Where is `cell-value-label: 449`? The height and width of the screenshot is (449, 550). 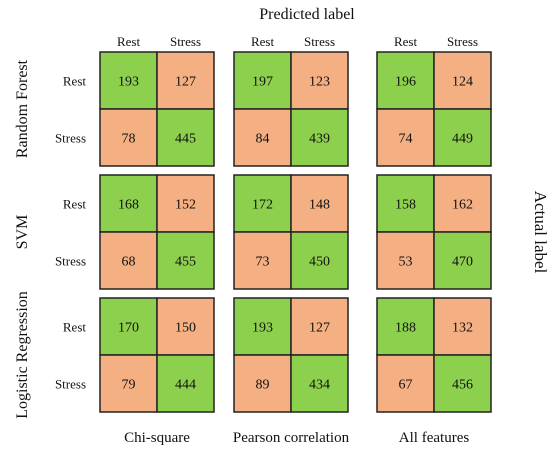 cell-value-label: 449 is located at coordinates (462, 139).